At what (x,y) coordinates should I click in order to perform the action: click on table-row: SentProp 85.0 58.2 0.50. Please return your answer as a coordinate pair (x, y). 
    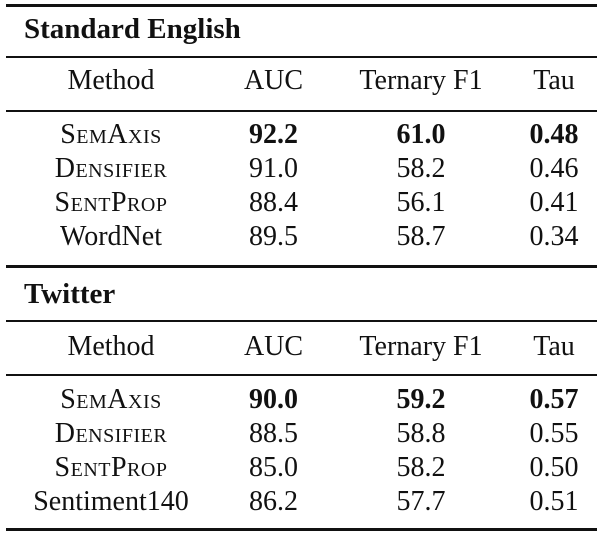
    Looking at the image, I should click on (301, 468).